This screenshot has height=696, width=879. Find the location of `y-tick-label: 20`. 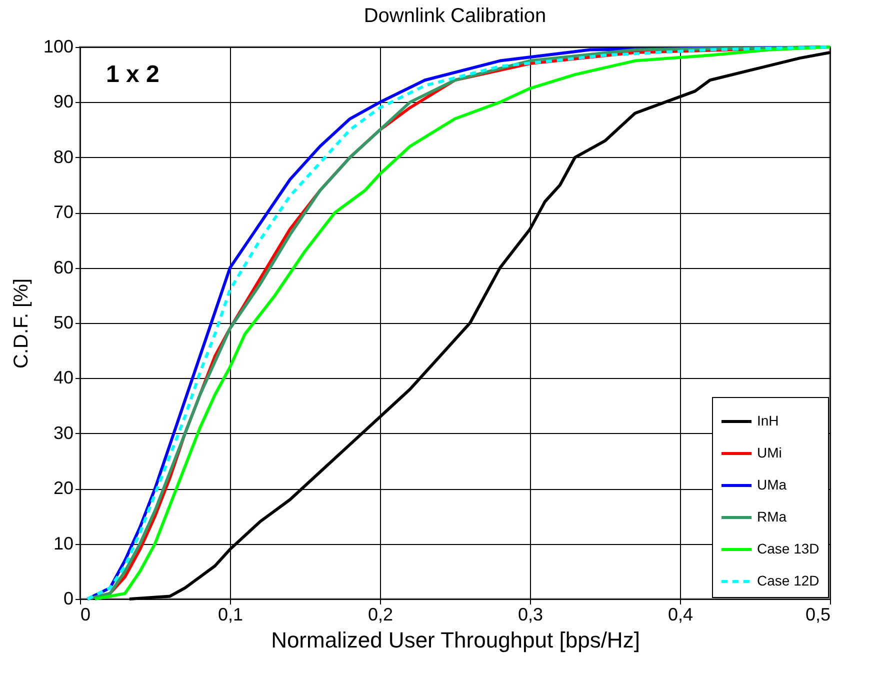

y-tick-label: 20 is located at coordinates (63, 488).